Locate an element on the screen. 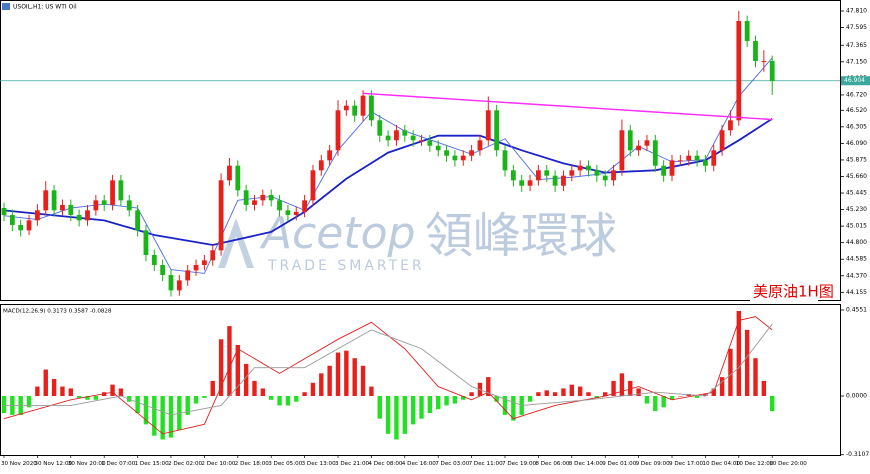 Image resolution: width=870 pixels, height=474 pixels. x-tick-label: 1 Dec 15:00 is located at coordinates (152, 464).